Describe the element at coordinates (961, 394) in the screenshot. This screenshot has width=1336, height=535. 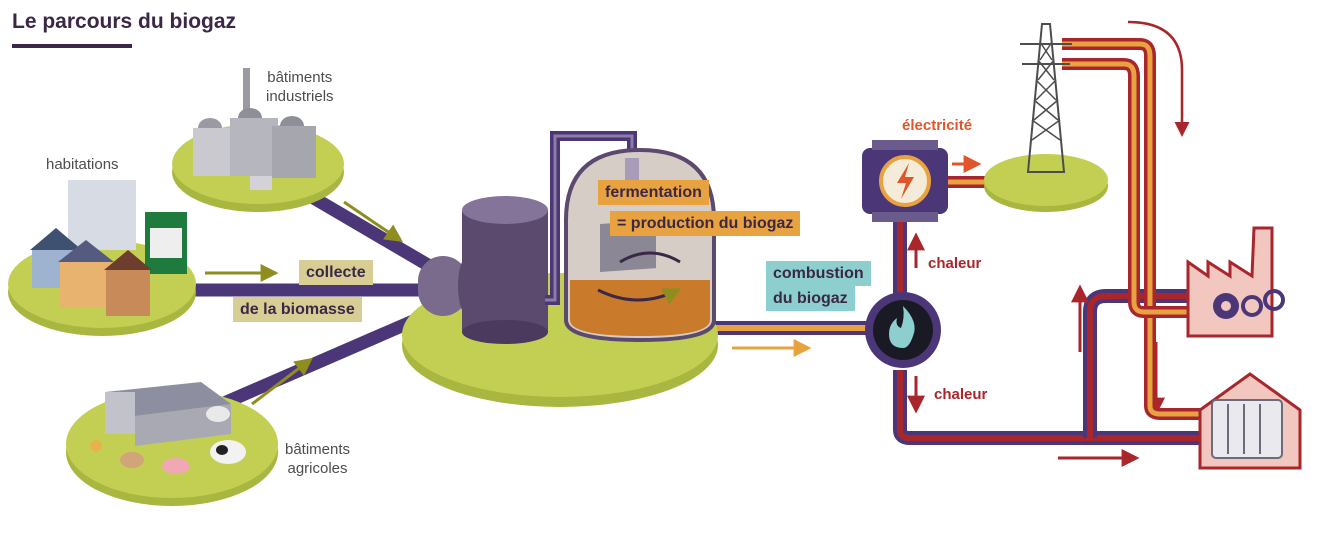
I see `heat-label-down: chaleur` at that location.